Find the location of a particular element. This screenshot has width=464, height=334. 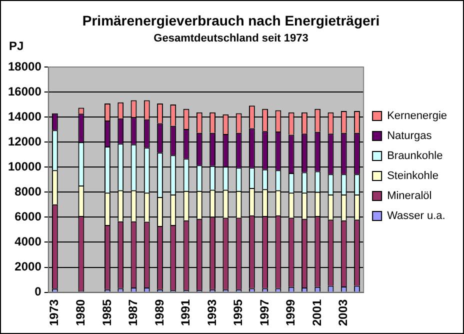

chart-subtitle: Gesamtdeutschland seit 1973 is located at coordinates (231, 38).